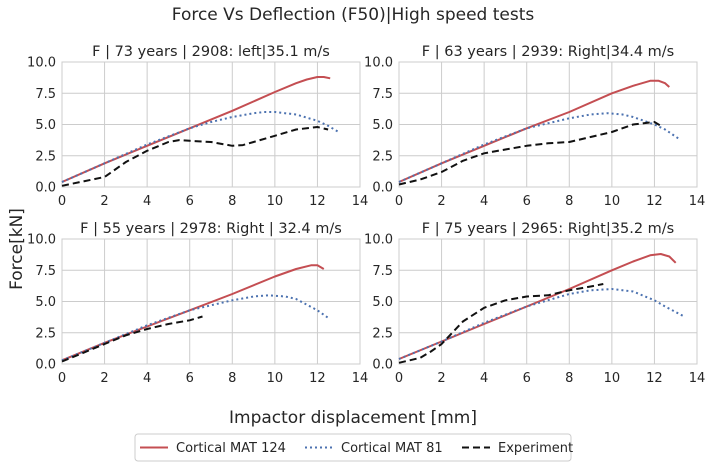 This screenshot has height=467, width=711. I want to click on subplot-title: F | 55 years | 2978: Right | 32.4 m/s, so click(211, 229).